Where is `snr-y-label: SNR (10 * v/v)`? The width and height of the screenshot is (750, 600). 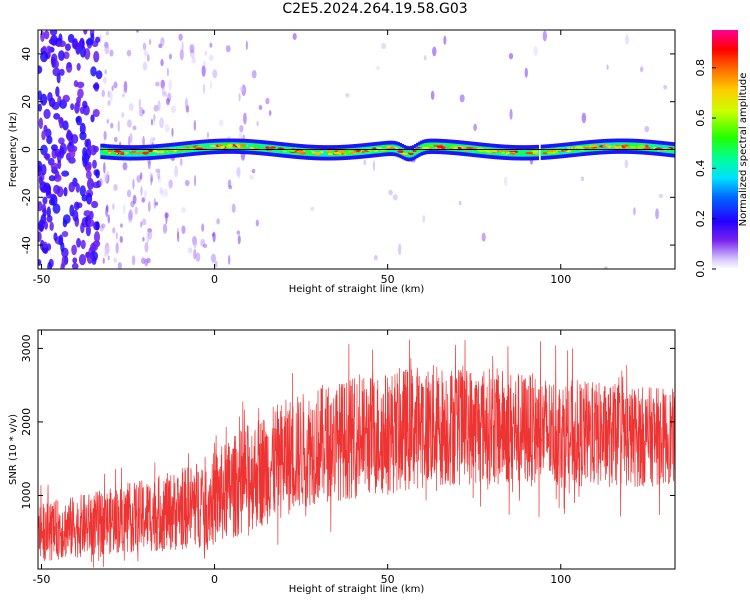 snr-y-label: SNR (10 * v/v) is located at coordinates (13, 449).